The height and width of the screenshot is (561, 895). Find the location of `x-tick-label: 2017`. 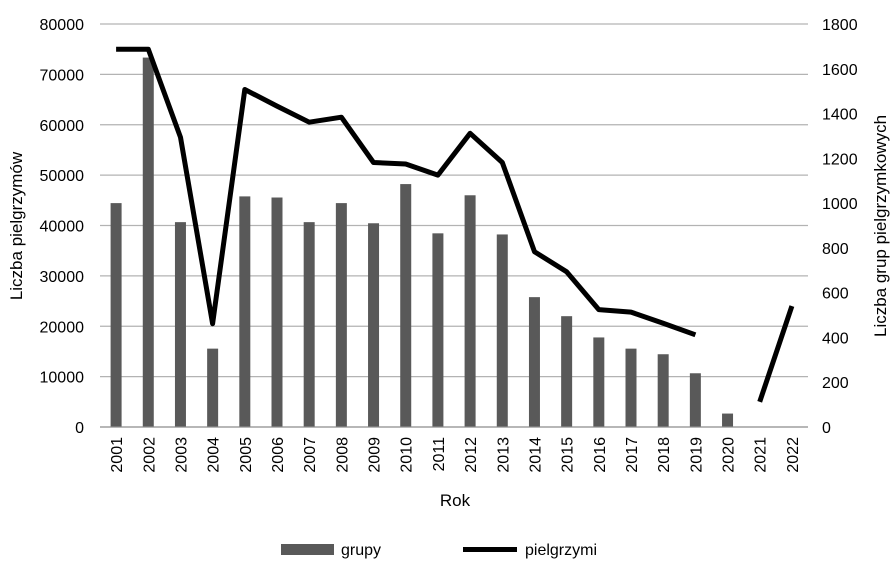

x-tick-label: 2017 is located at coordinates (632, 455).